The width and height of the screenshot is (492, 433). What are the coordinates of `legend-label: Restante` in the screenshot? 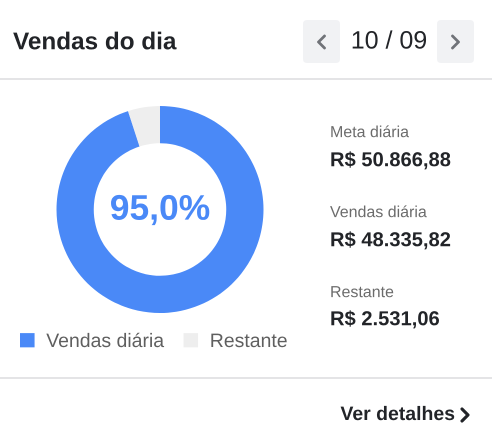 It's located at (249, 341).